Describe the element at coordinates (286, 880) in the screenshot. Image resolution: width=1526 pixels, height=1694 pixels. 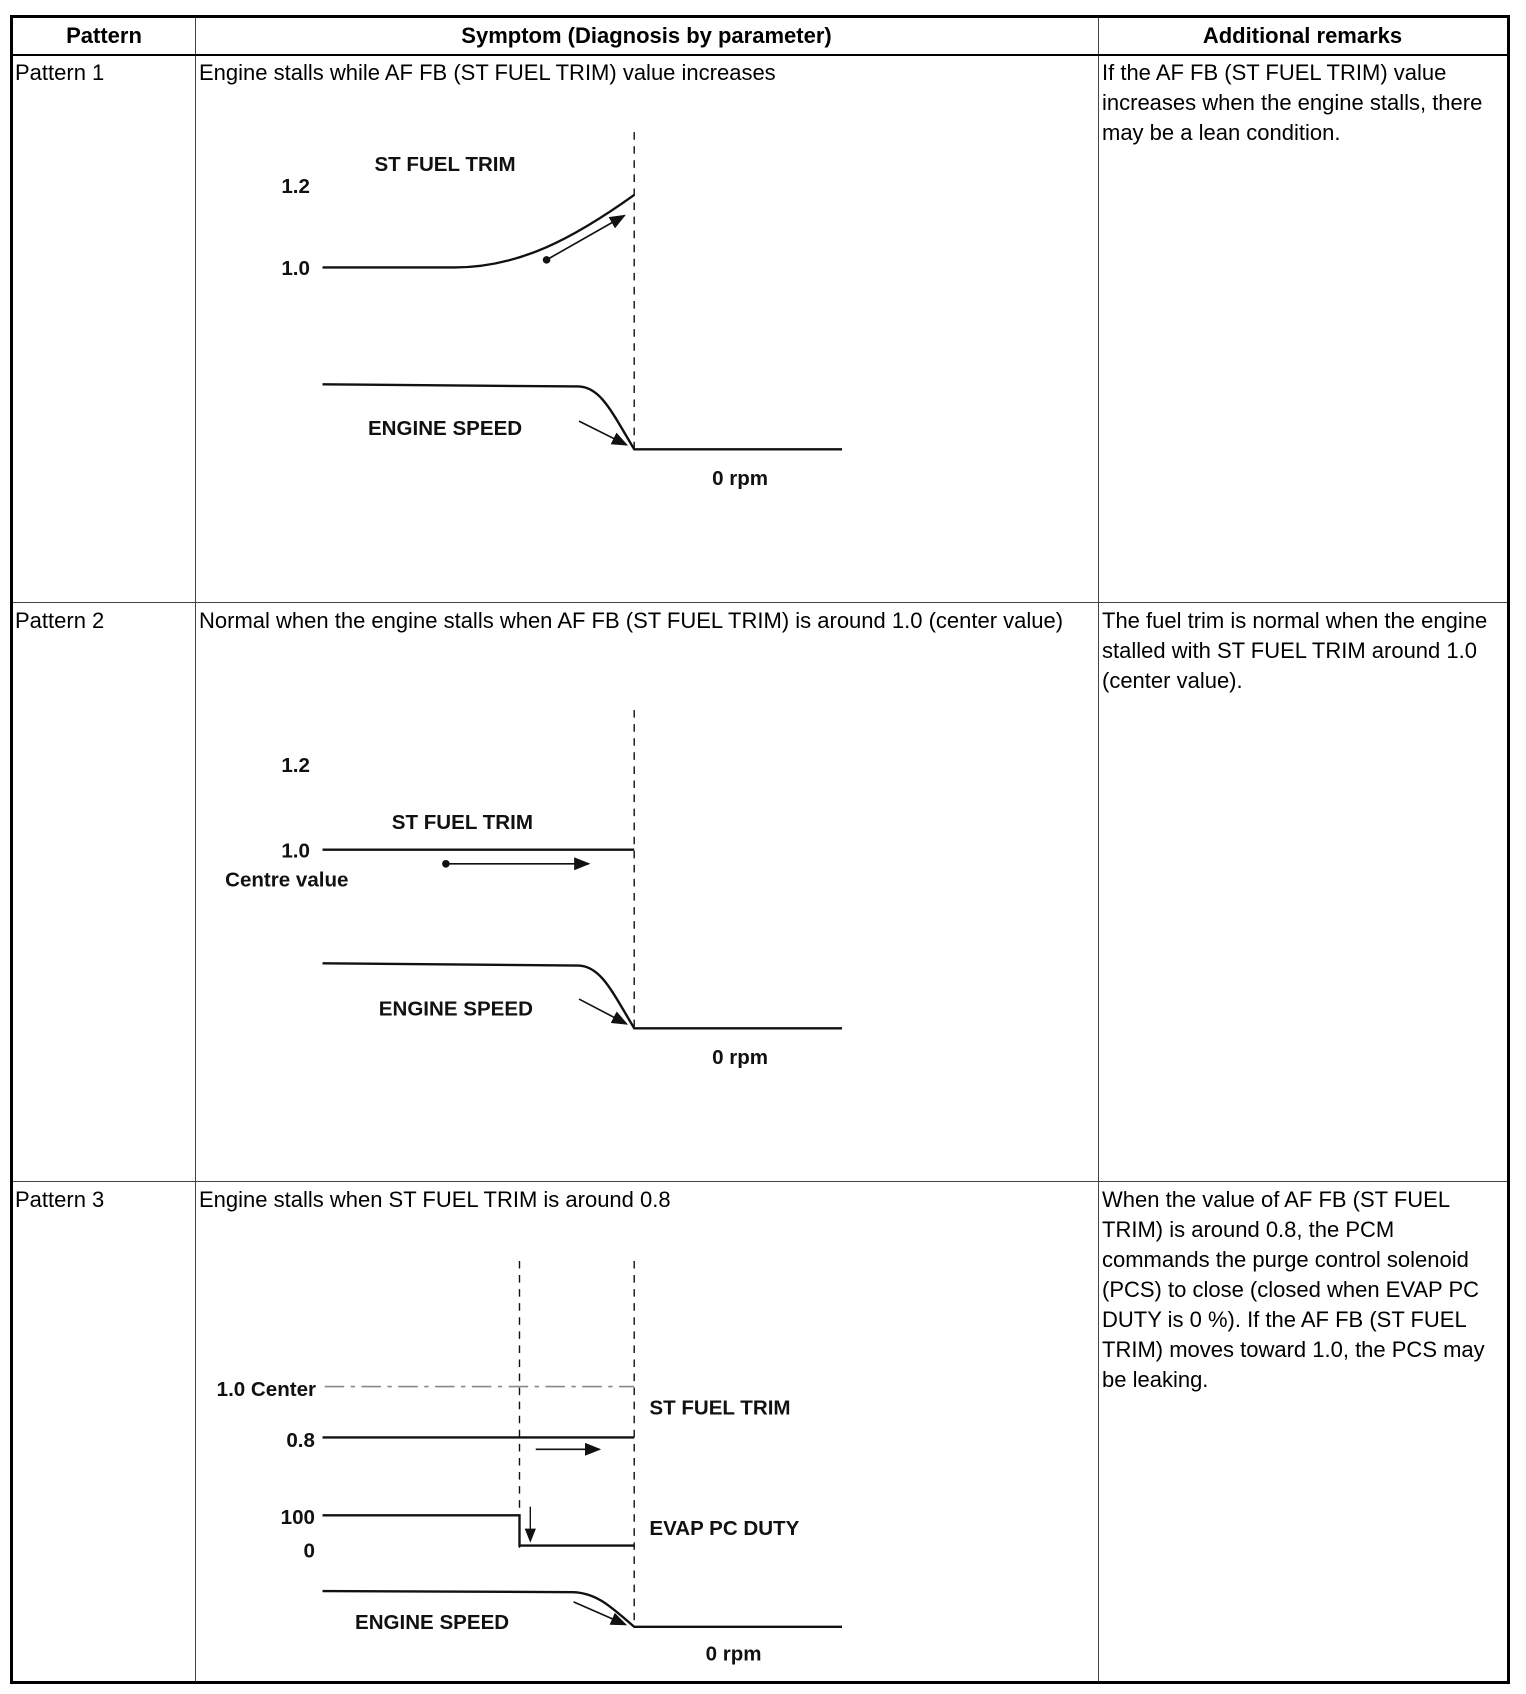
I see `center-note: Centre value` at that location.